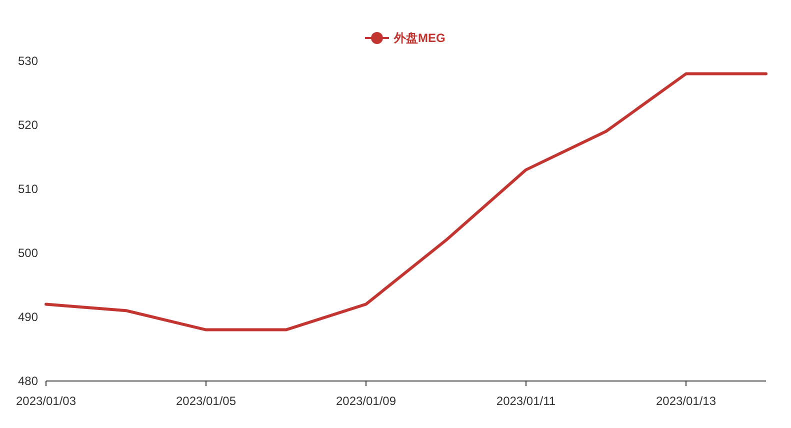 The image size is (791, 428). What do you see at coordinates (28, 381) in the screenshot?
I see `y-tick-label: 480` at bounding box center [28, 381].